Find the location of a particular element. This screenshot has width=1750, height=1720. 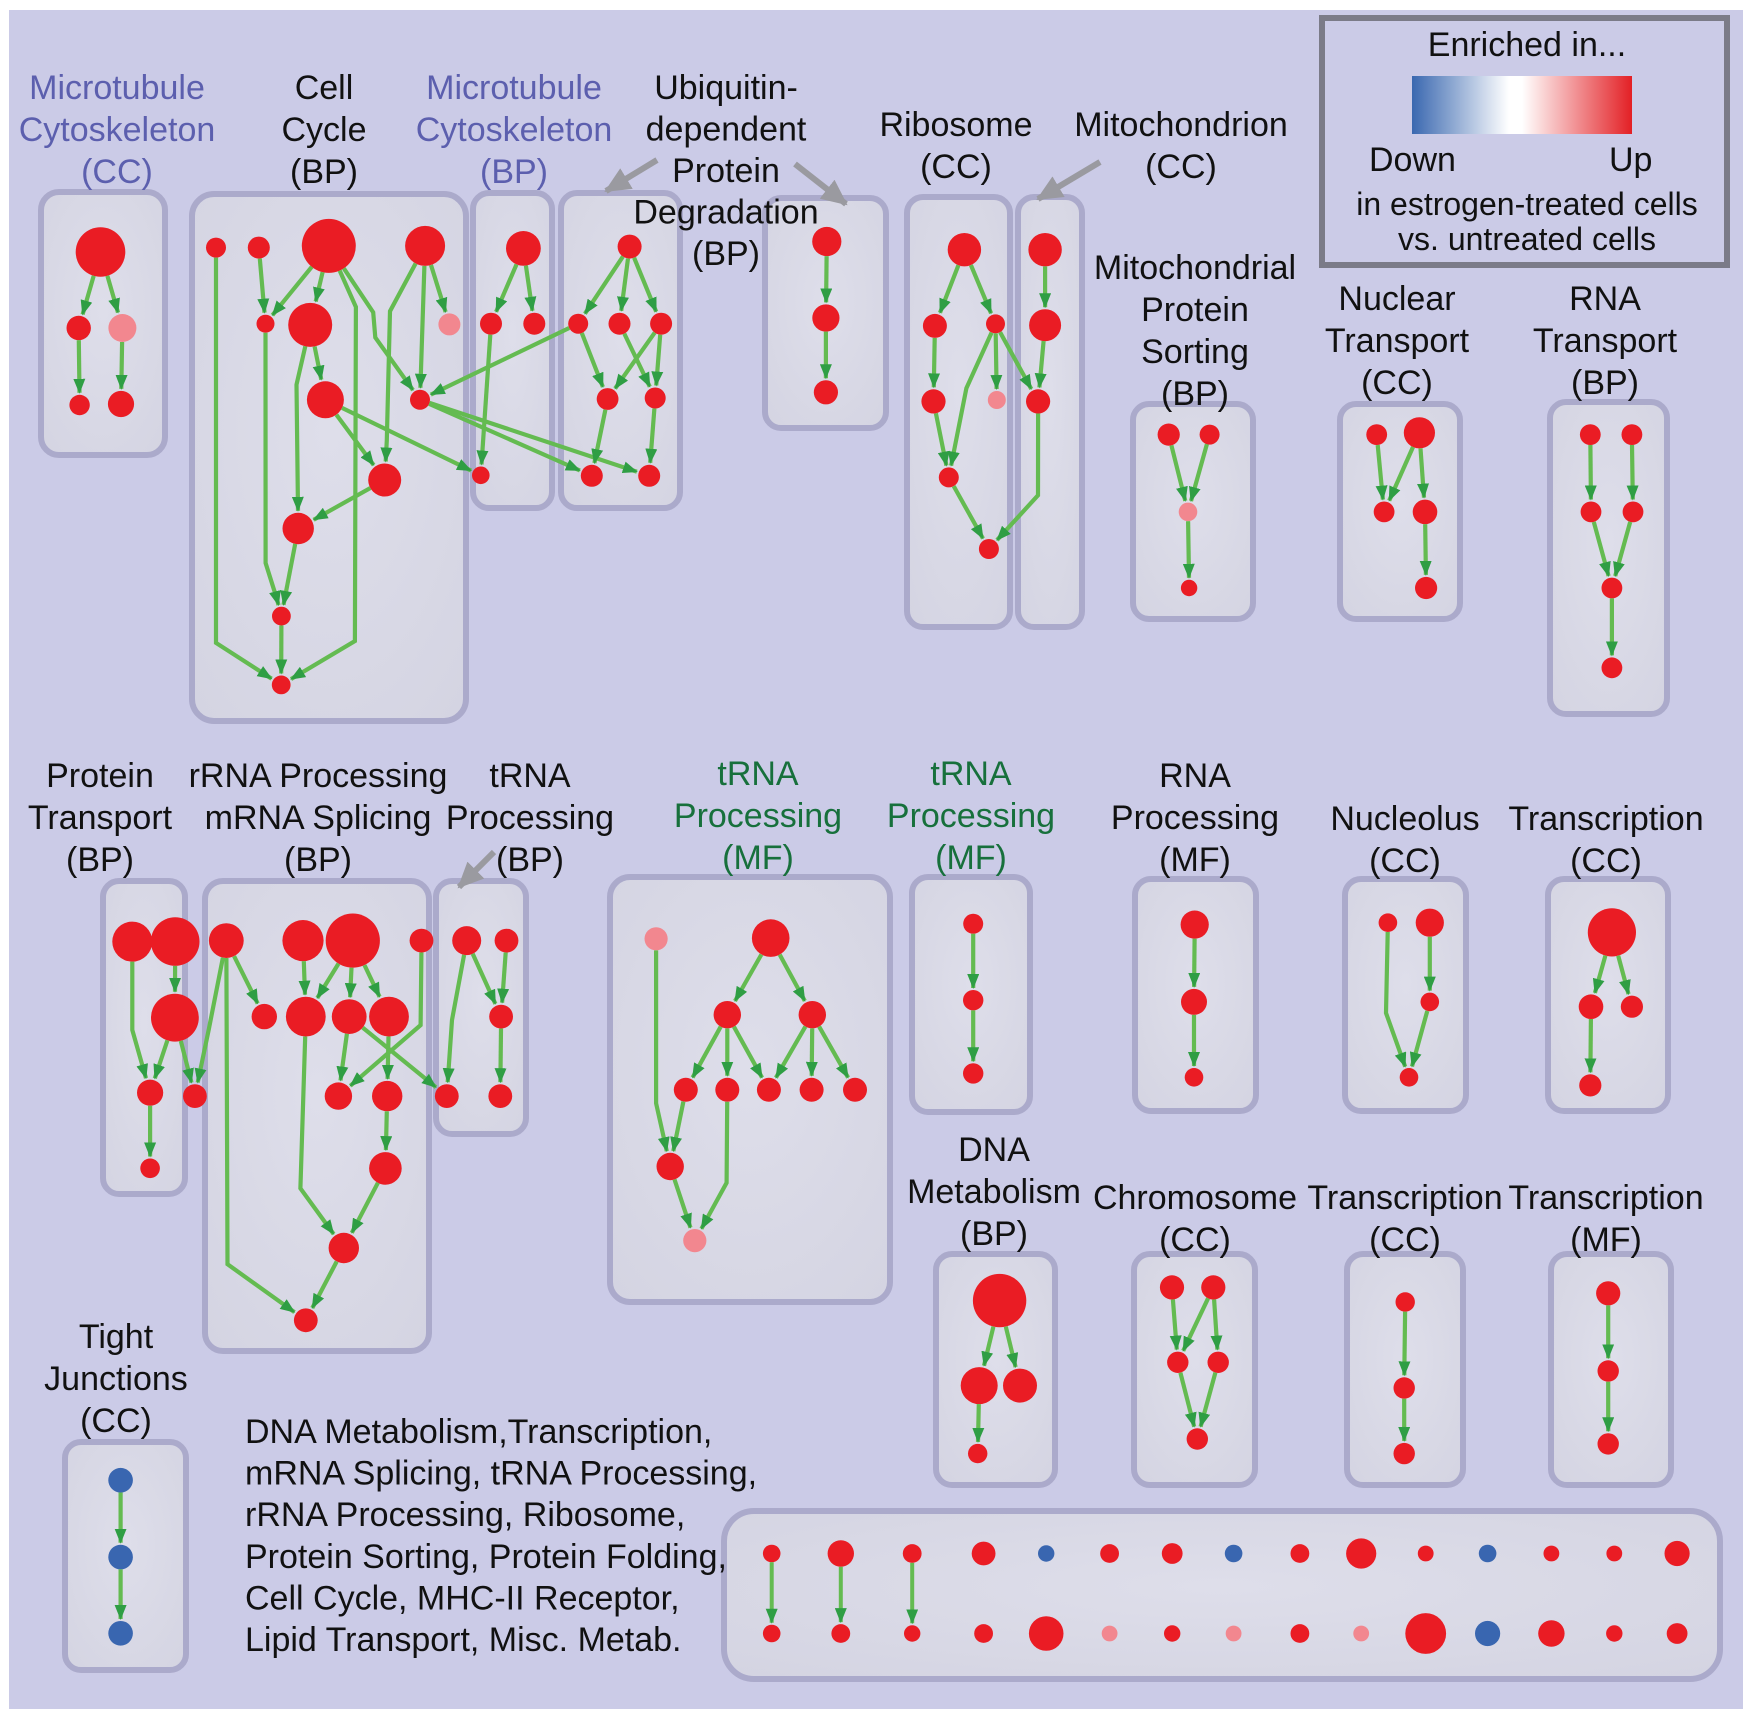

svg-text: rRNA Processing is located at coordinates (318, 776).